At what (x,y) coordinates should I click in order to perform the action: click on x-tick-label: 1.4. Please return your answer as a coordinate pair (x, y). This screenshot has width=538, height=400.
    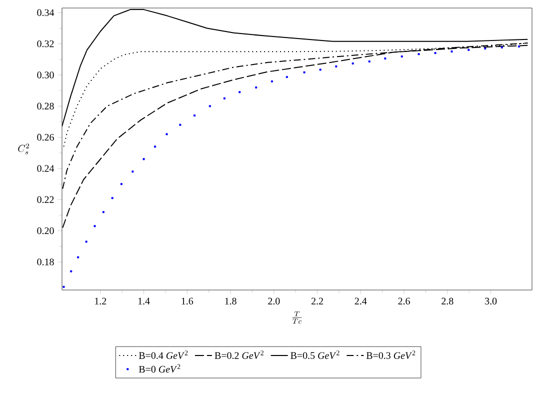
    Looking at the image, I should click on (144, 301).